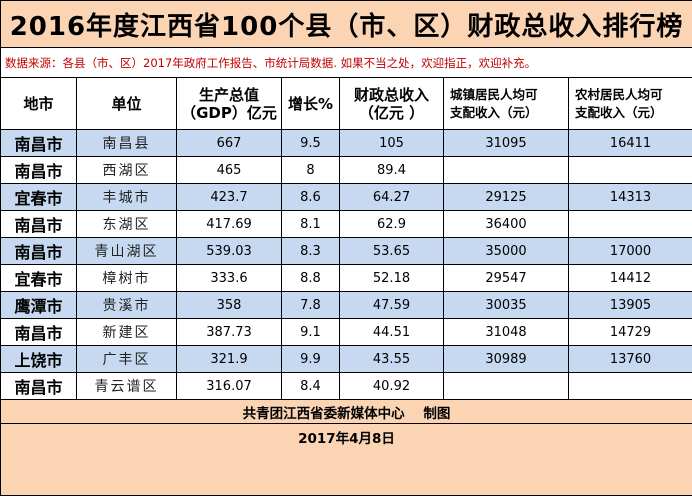 This screenshot has width=692, height=496. I want to click on fiscal-cell: 62.9, so click(392, 224).